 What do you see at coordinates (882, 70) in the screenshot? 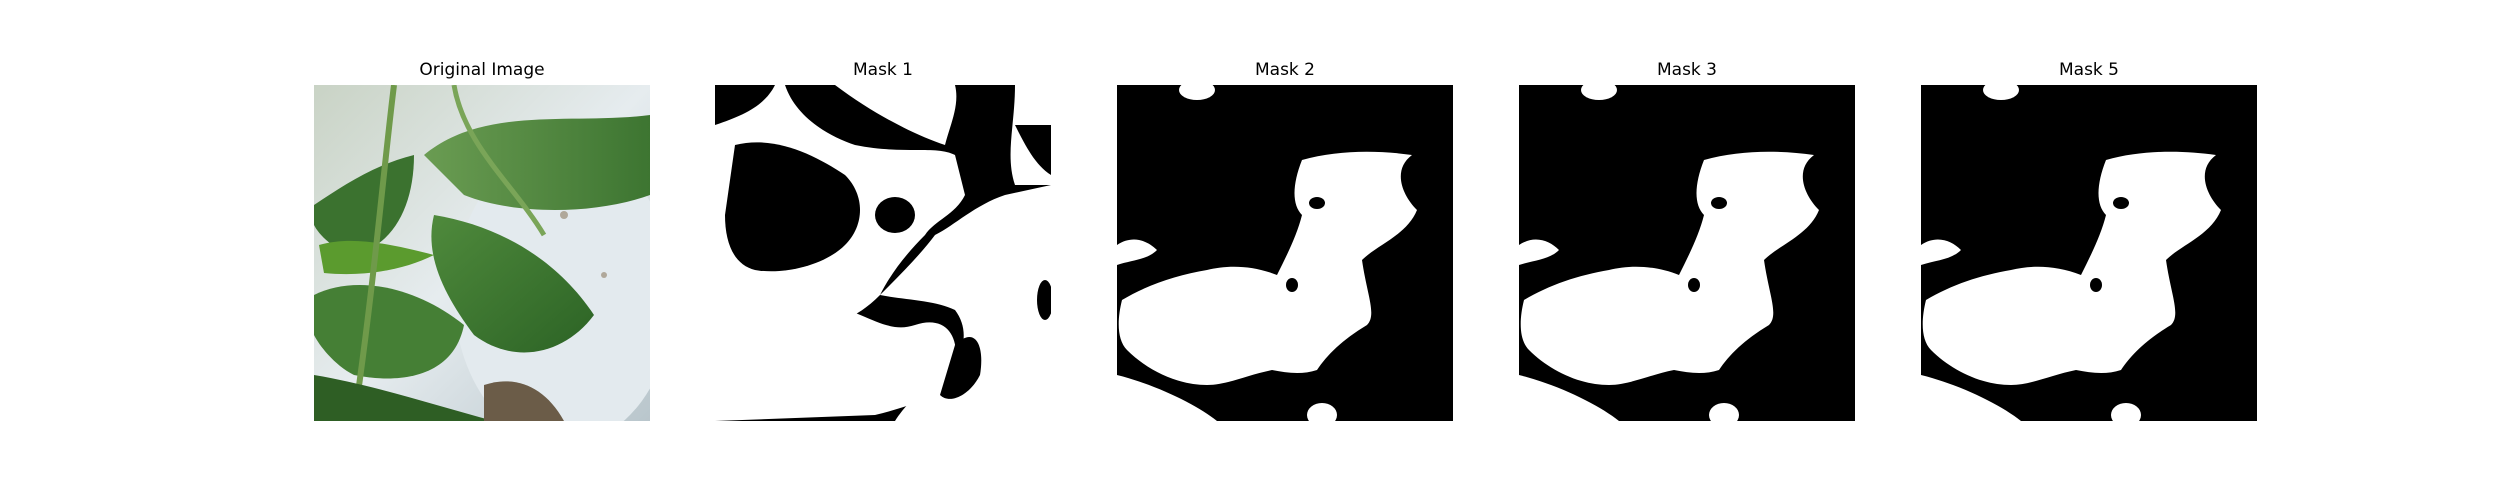
I see `mask-1-title: Mask 1` at bounding box center [882, 70].